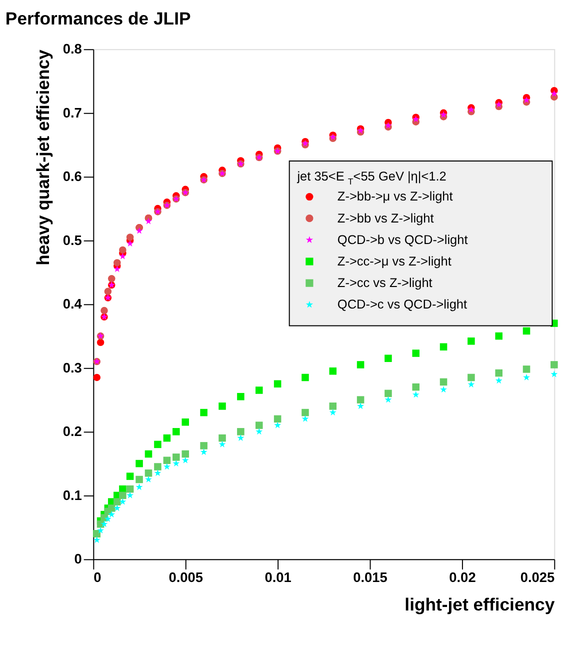 The image size is (563, 657). Describe the element at coordinates (72, 112) in the screenshot. I see `y-tick-label: 0.7` at that location.